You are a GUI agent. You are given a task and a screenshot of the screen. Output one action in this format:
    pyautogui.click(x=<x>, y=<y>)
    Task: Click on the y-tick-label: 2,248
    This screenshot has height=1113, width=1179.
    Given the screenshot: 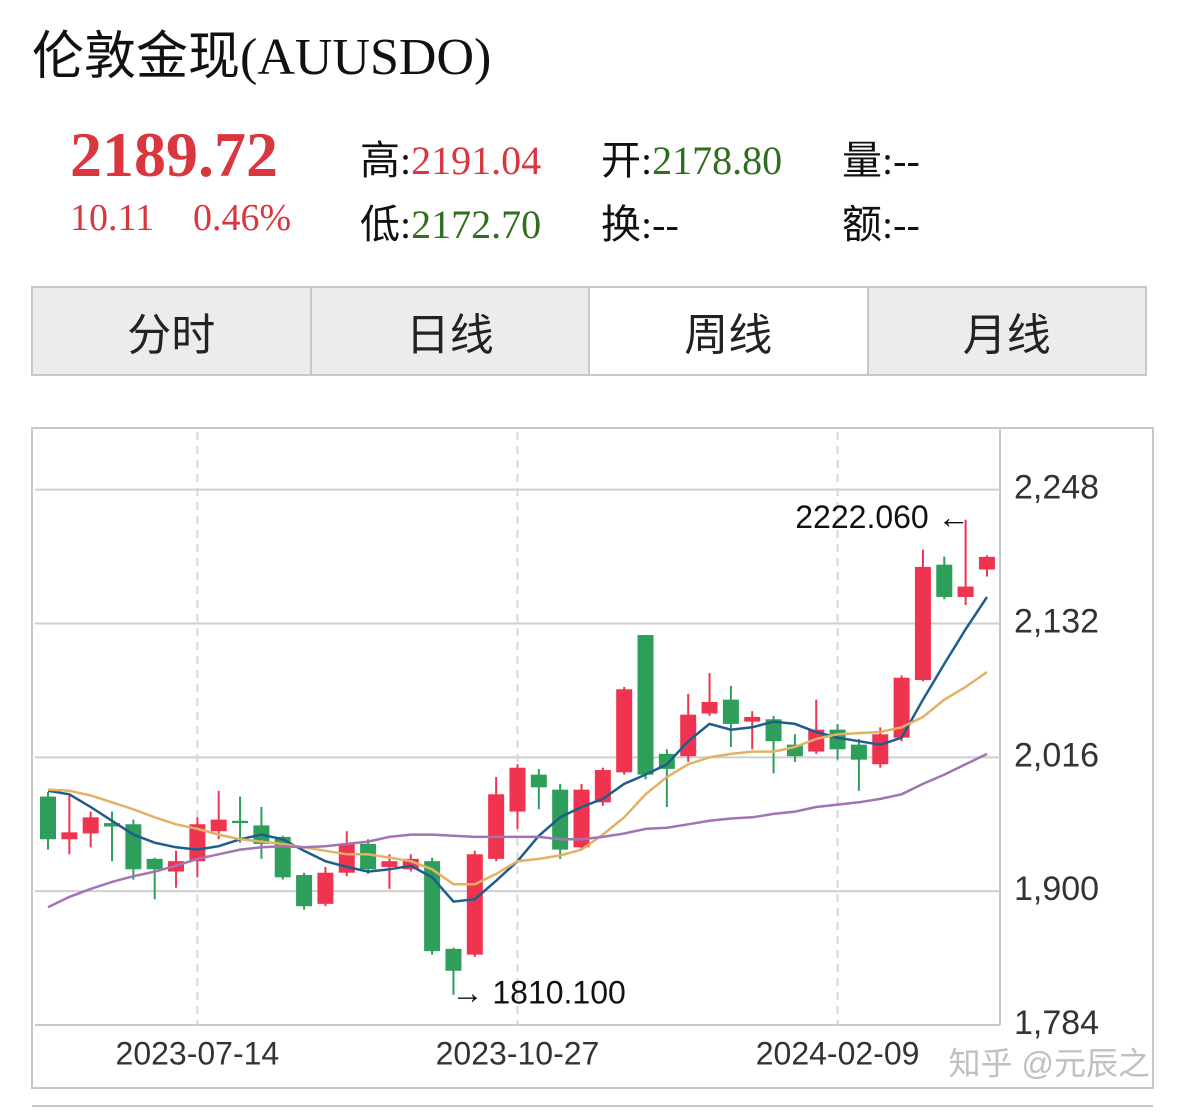 What is the action you would take?
    pyautogui.click(x=1056, y=488)
    